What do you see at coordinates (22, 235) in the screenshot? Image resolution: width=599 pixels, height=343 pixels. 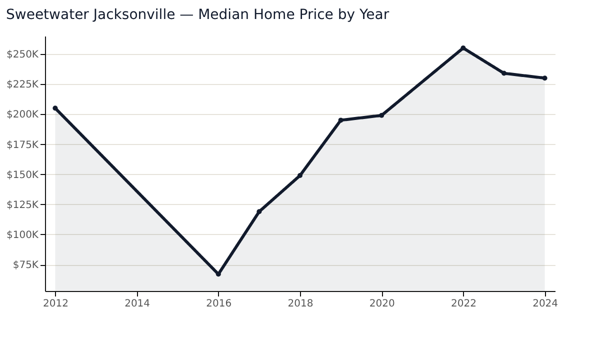 I see `y-tick-label: $100K` at bounding box center [22, 235].